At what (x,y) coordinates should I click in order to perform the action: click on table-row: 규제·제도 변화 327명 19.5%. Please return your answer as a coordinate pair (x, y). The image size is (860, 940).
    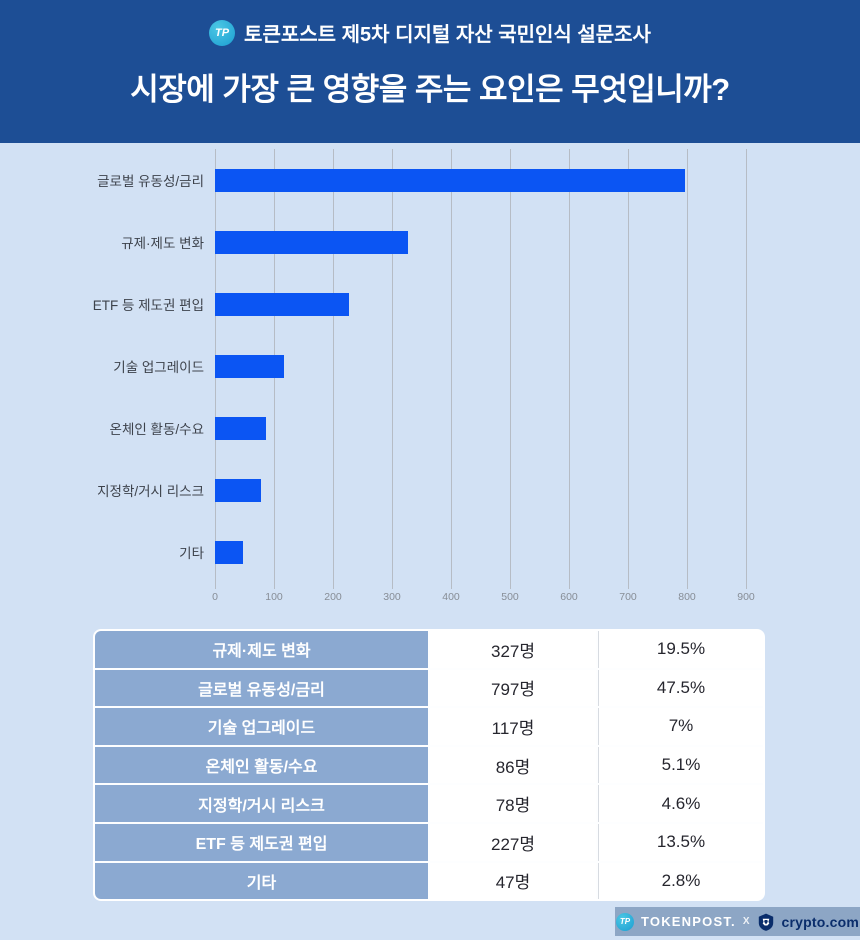
    Looking at the image, I should click on (429, 649).